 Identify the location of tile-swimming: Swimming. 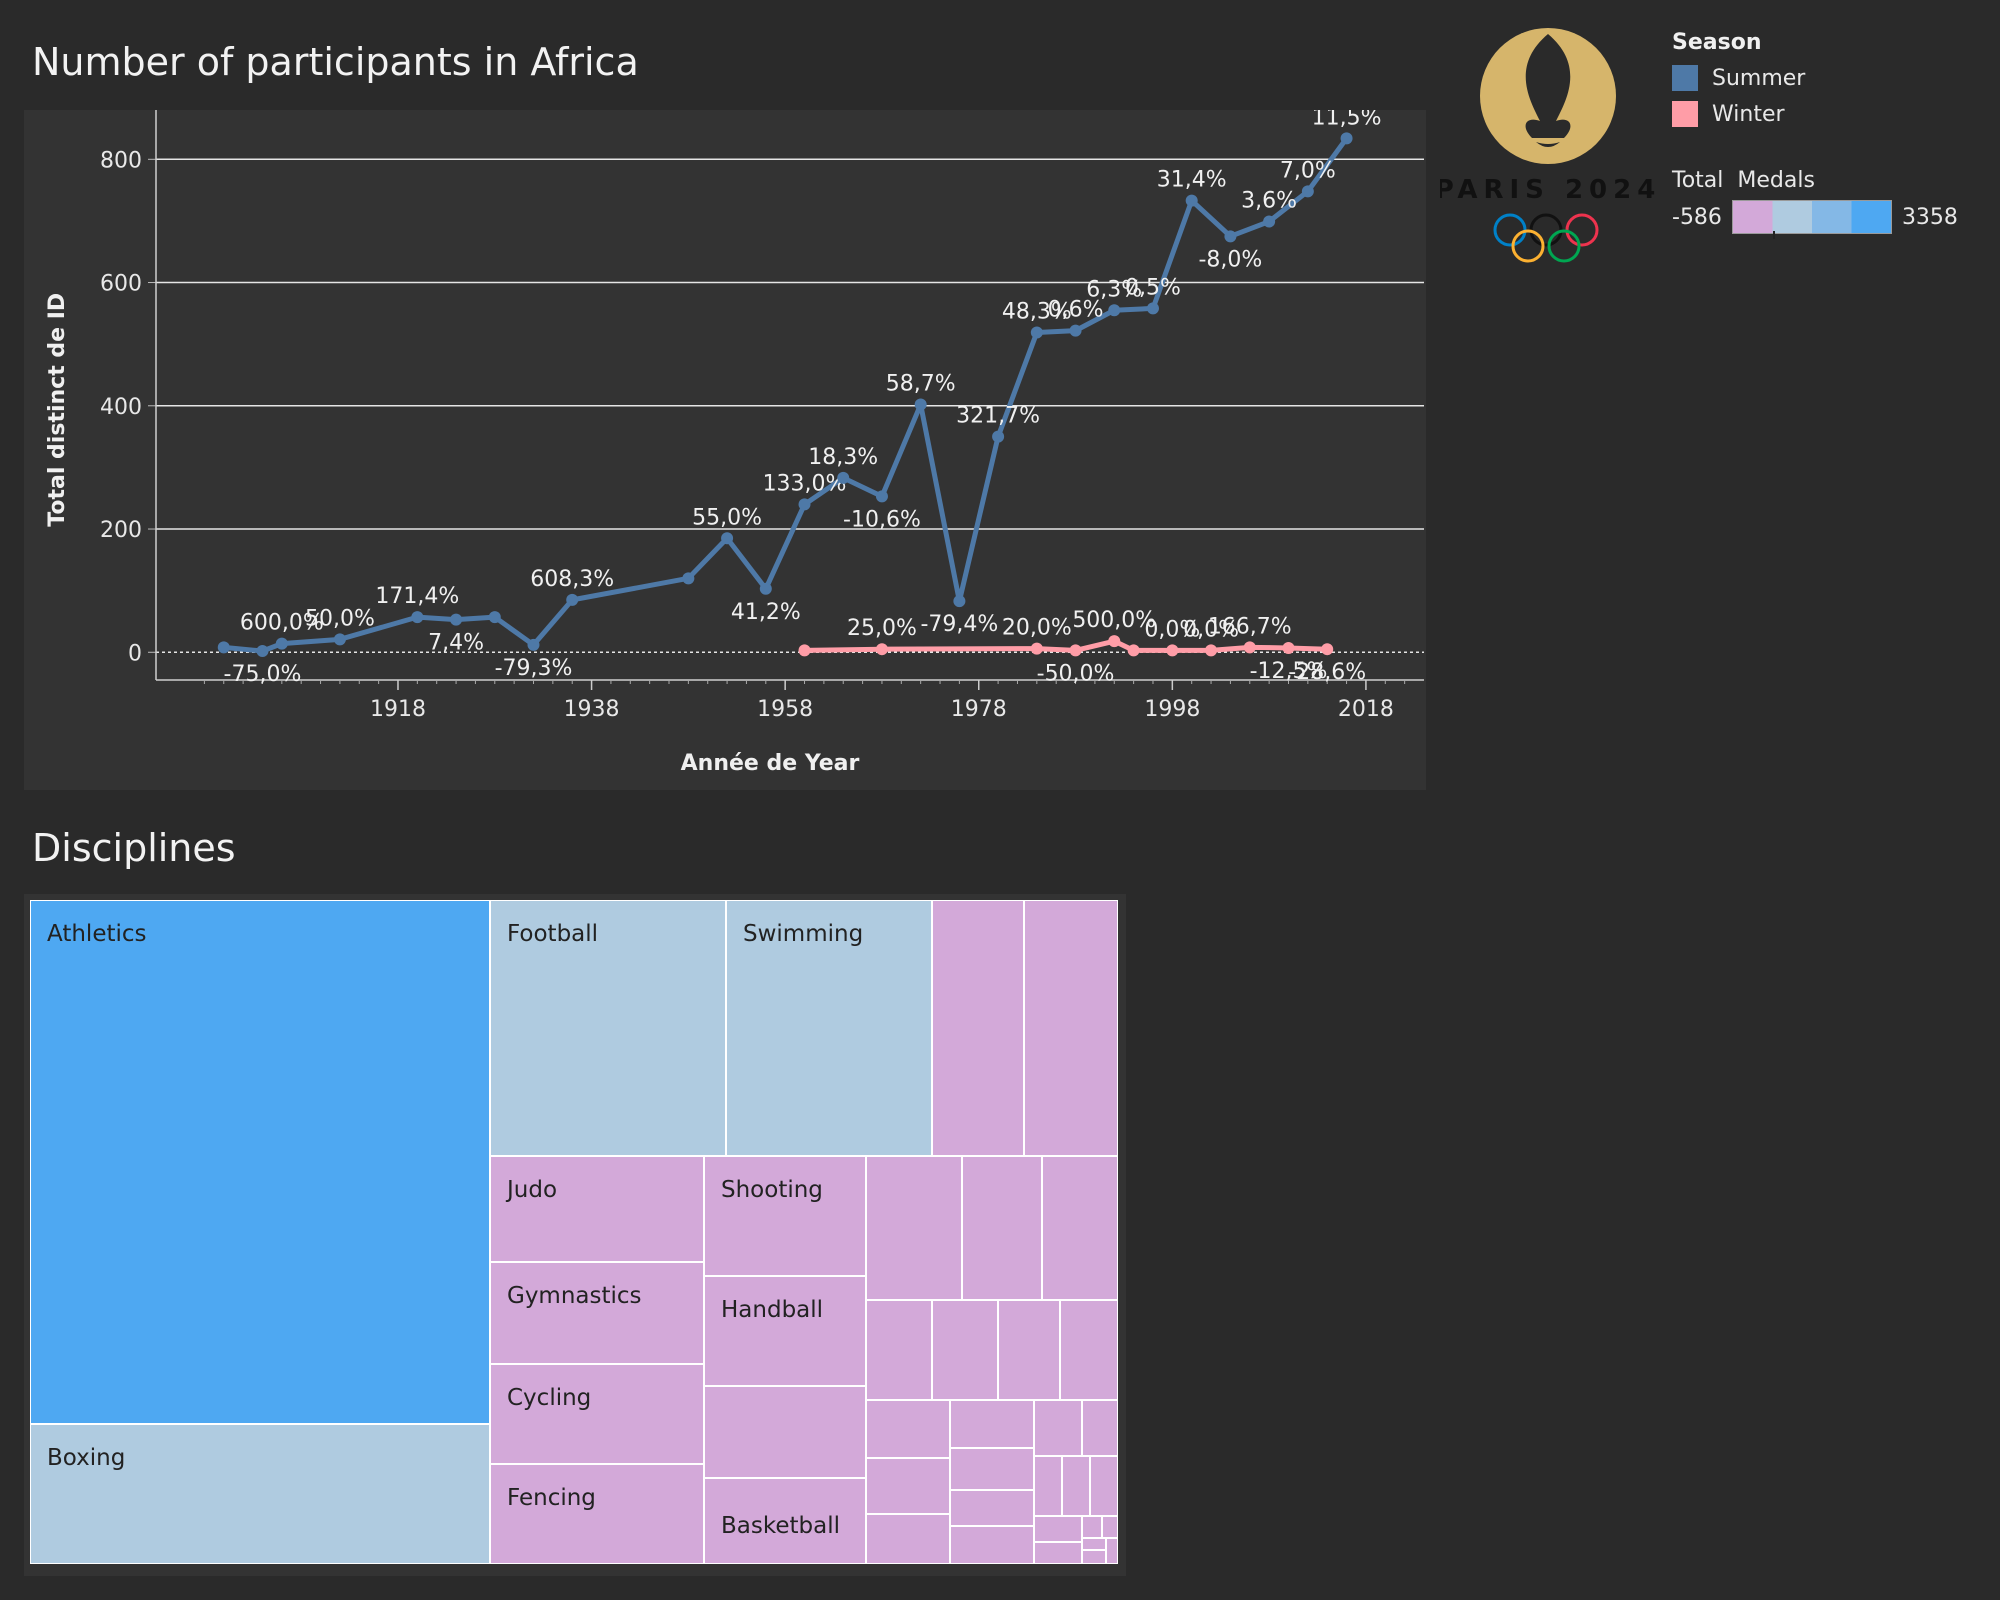
(829, 1028).